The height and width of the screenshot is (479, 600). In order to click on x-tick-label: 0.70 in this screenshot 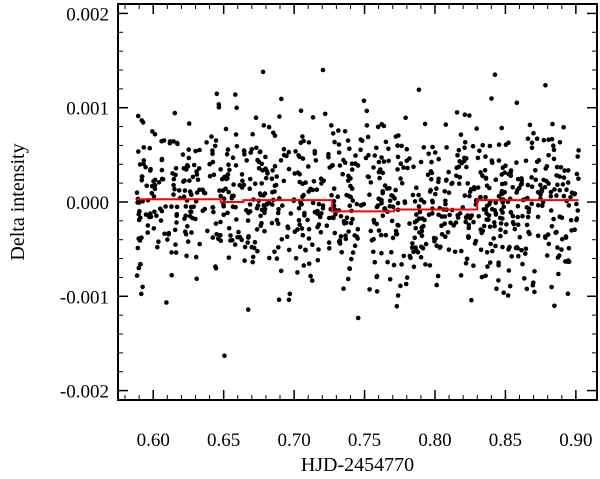, I will do `click(293, 440)`.